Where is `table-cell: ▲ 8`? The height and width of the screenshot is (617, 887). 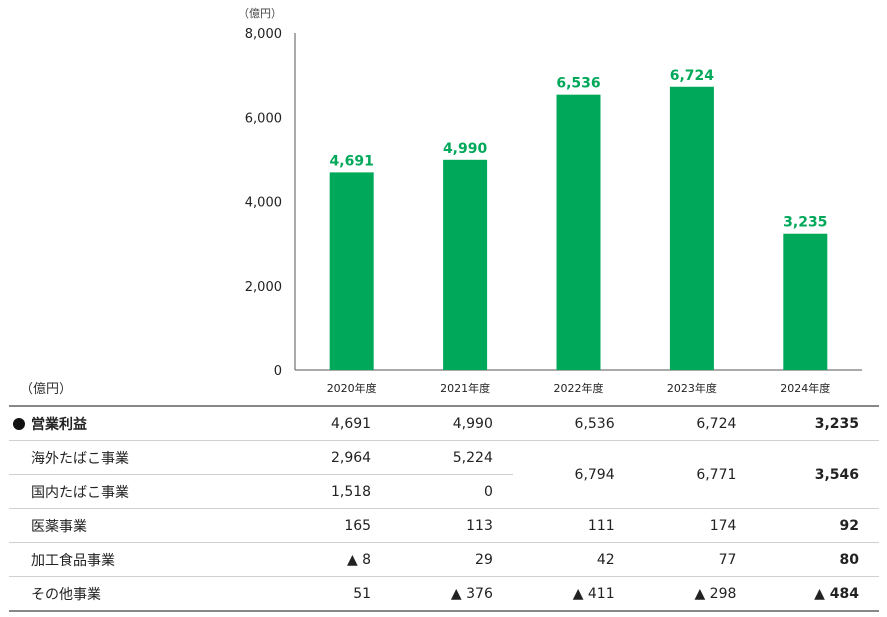 table-cell: ▲ 8 is located at coordinates (359, 559).